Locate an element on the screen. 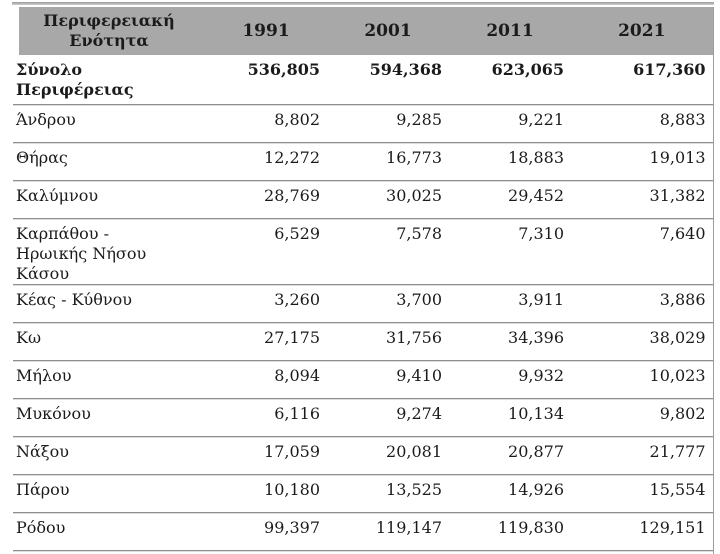 This screenshot has width=720, height=554. row-label: Κω is located at coordinates (28, 337).